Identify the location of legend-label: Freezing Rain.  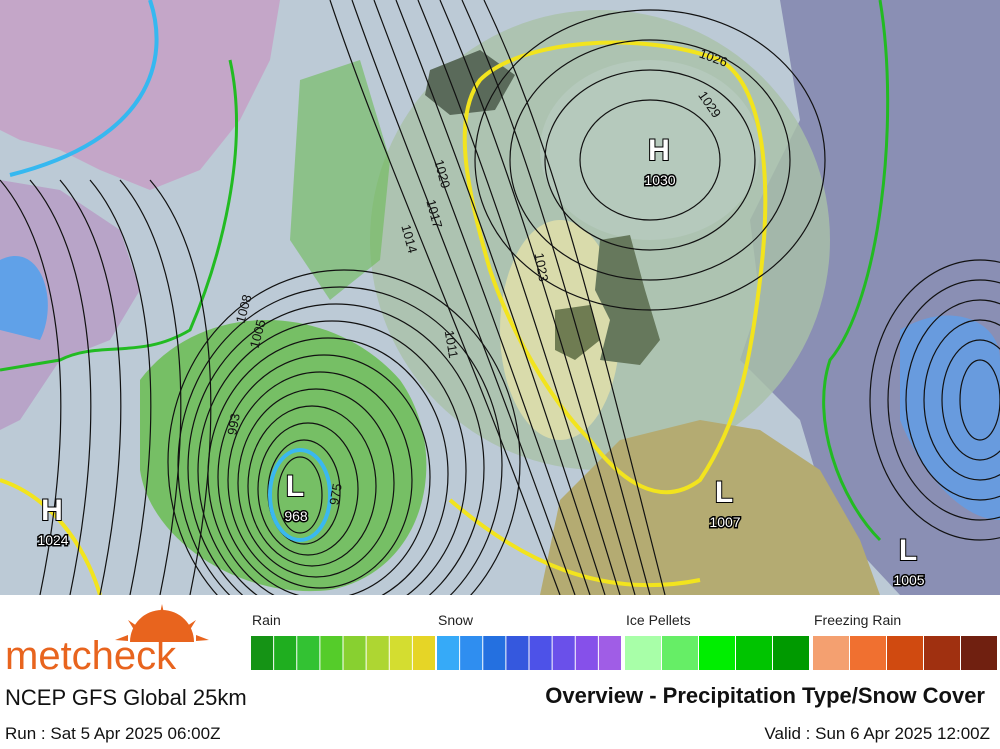
(857, 620).